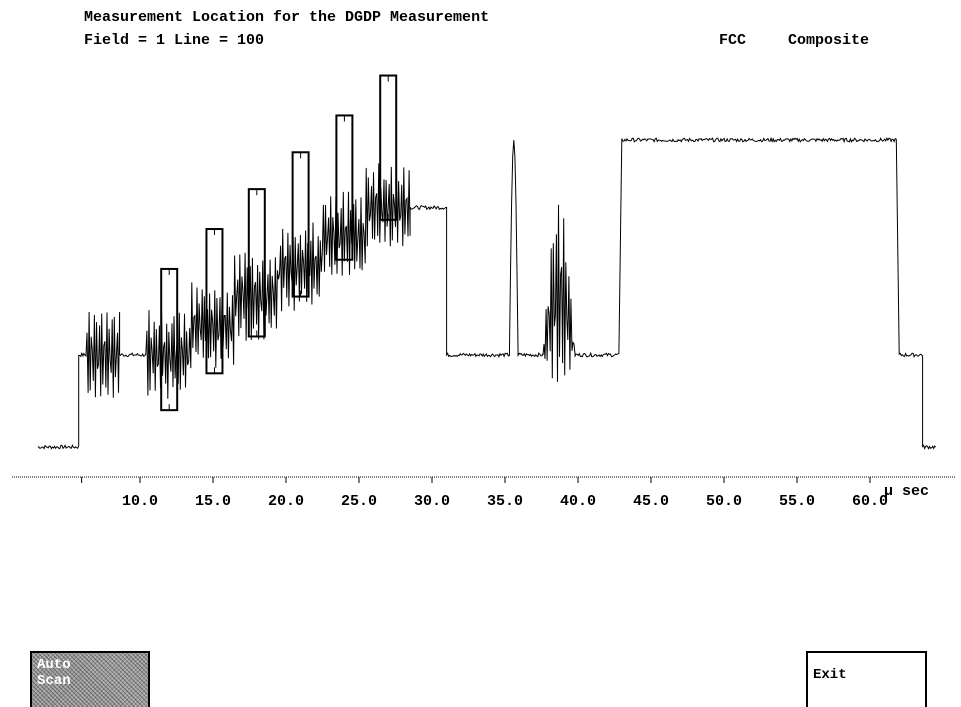  What do you see at coordinates (174, 40) in the screenshot?
I see `field-line-info: Field = 1 Line = 100` at bounding box center [174, 40].